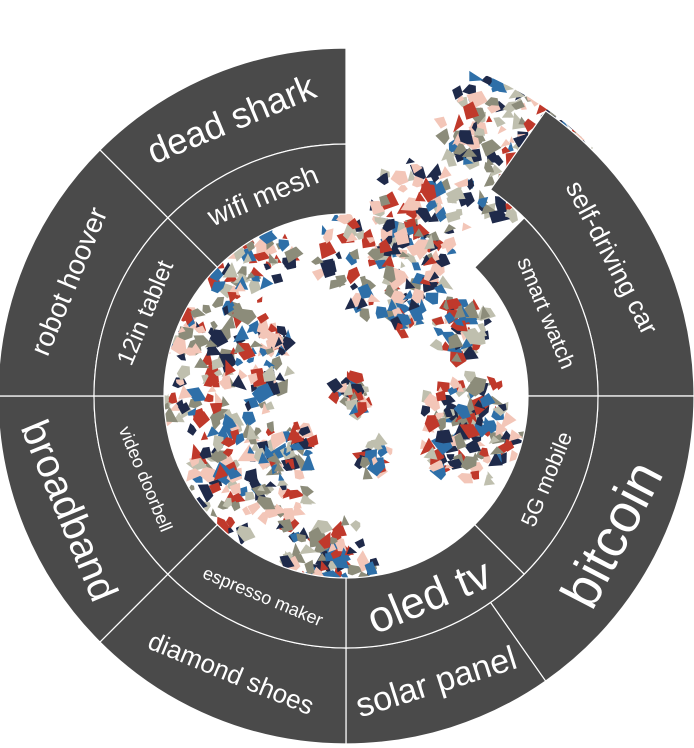 The height and width of the screenshot is (748, 694). Describe the element at coordinates (256, 206) in the screenshot. I see `inner-segment-wifi-mesh` at that location.